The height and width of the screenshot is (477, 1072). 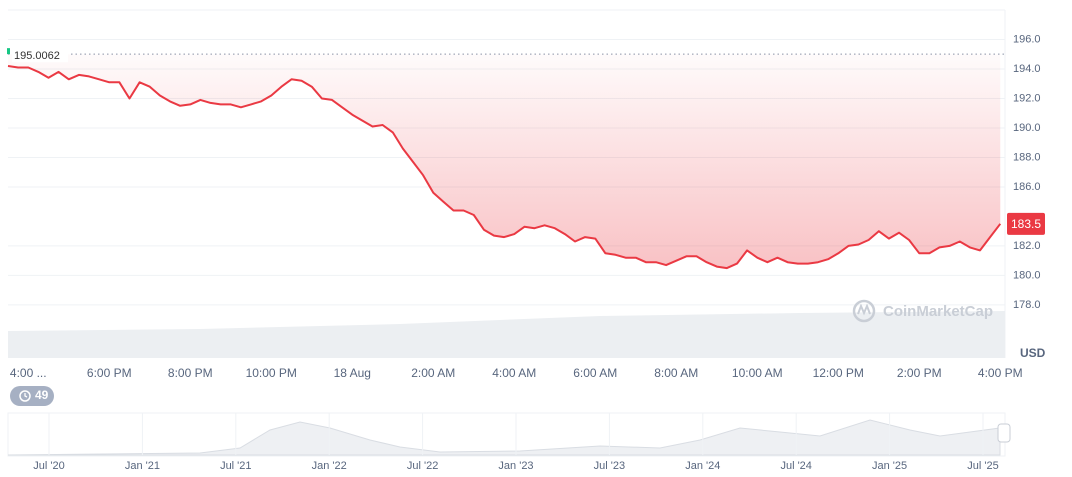 I want to click on watermark-logo, so click(x=864, y=311).